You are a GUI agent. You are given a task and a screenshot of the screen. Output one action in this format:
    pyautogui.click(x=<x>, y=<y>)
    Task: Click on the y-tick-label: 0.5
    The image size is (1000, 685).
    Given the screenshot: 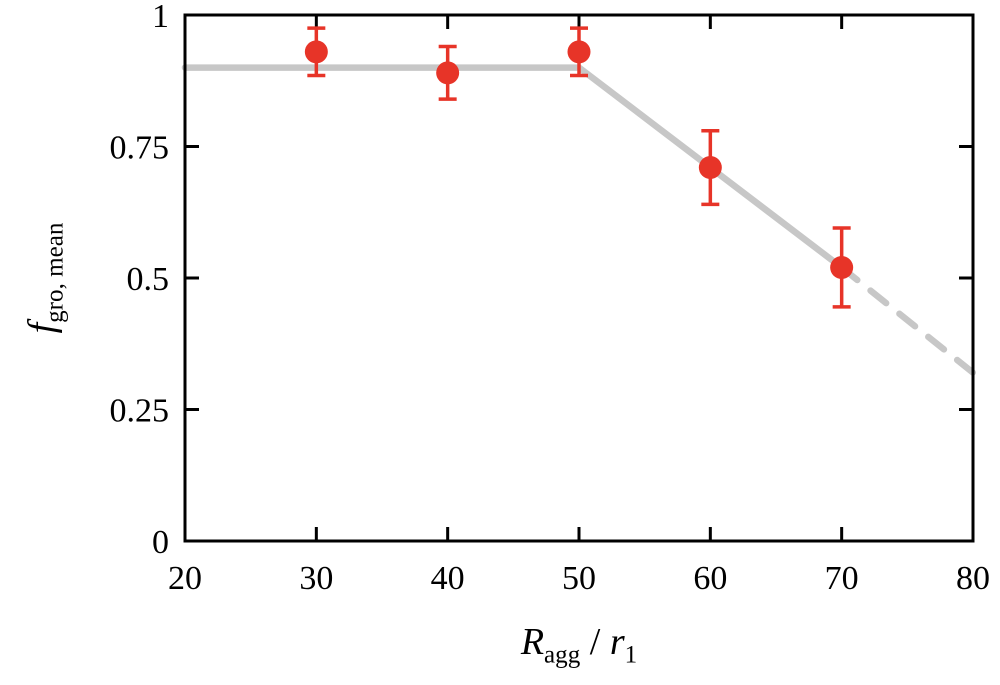 What is the action you would take?
    pyautogui.click(x=148, y=279)
    